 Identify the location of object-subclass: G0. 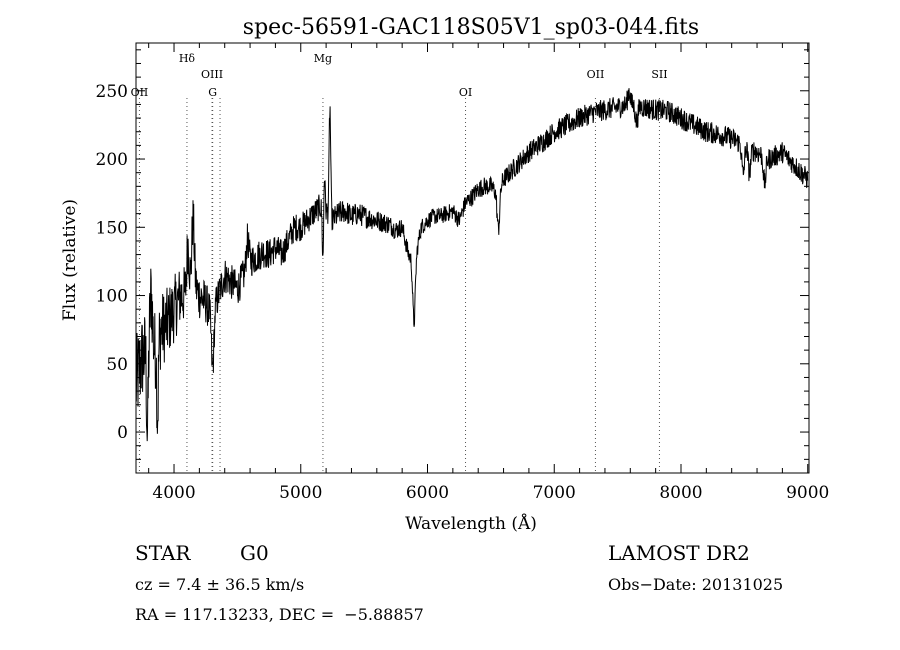
(254, 553).